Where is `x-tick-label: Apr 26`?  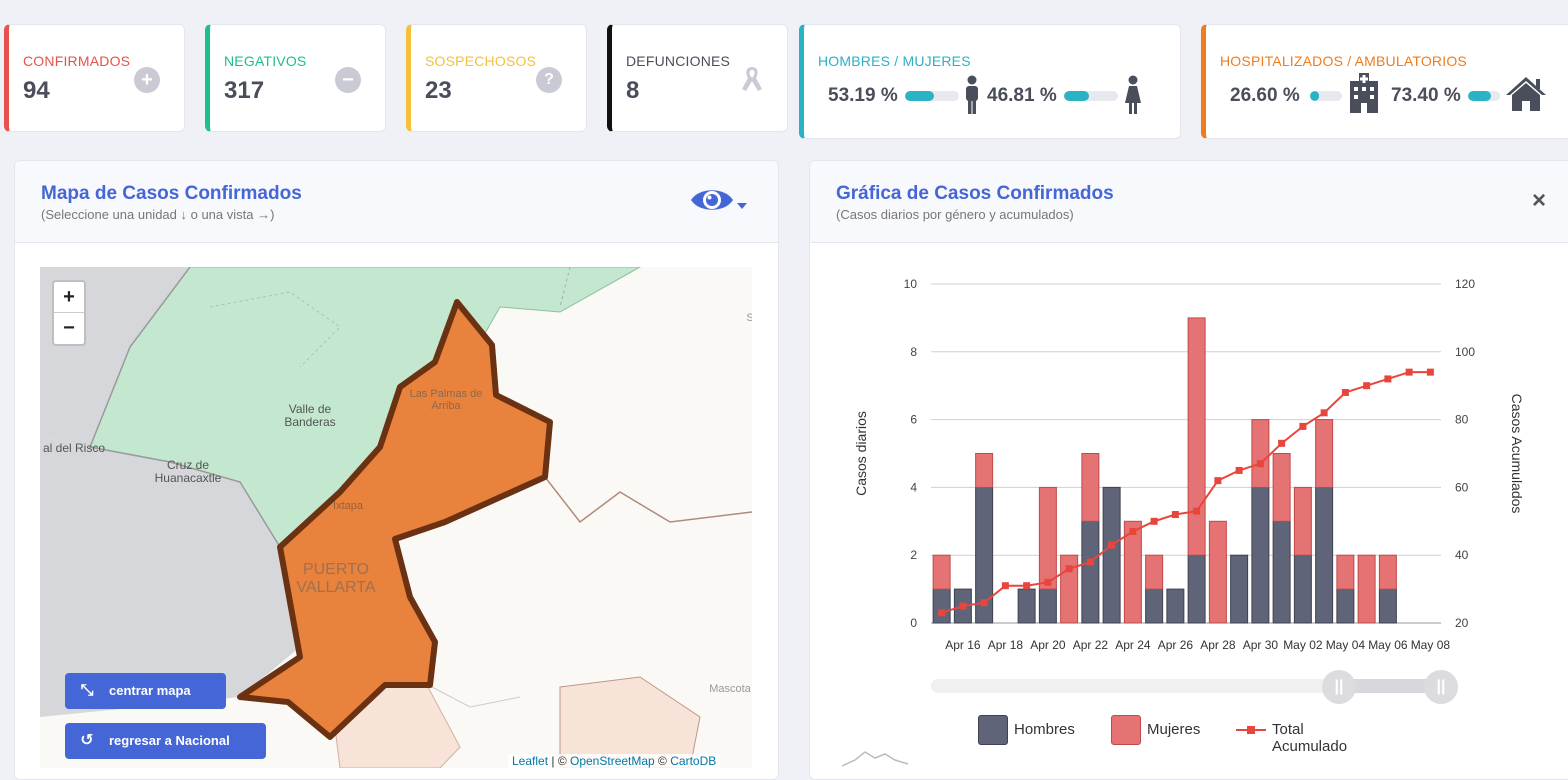
x-tick-label: Apr 26 is located at coordinates (1176, 645).